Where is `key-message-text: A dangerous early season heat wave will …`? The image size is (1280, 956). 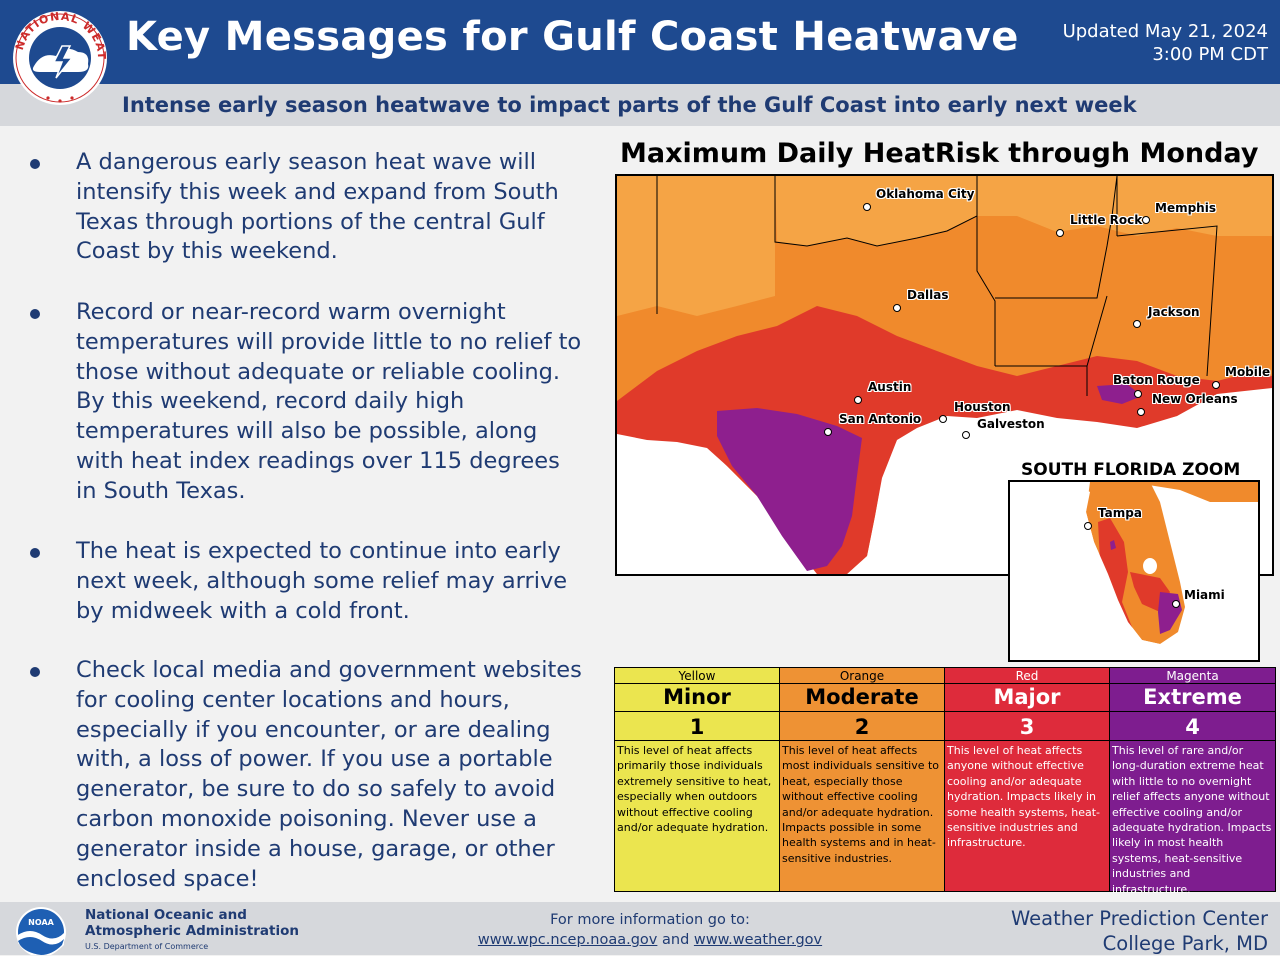 key-message-text: A dangerous early season heat wave will … is located at coordinates (317, 207).